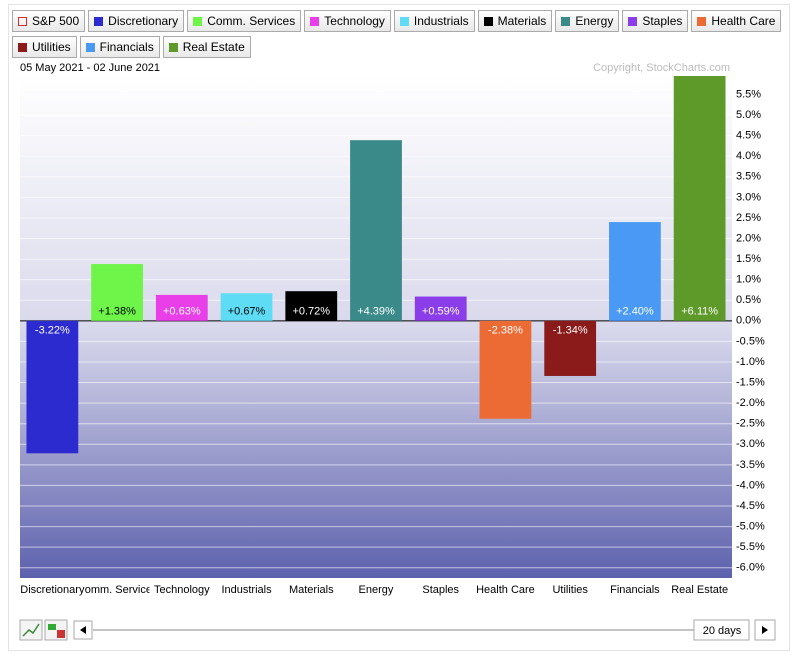  What do you see at coordinates (251, 21) in the screenshot?
I see `legend-label: Comm. Services` at bounding box center [251, 21].